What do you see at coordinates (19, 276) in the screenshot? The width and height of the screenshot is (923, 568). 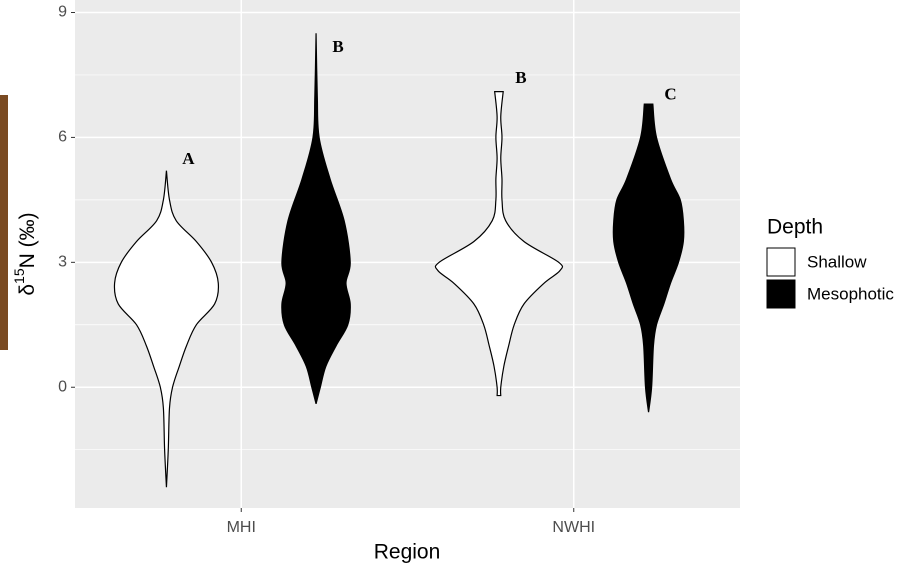 I see `y-title-sup: 15` at bounding box center [19, 276].